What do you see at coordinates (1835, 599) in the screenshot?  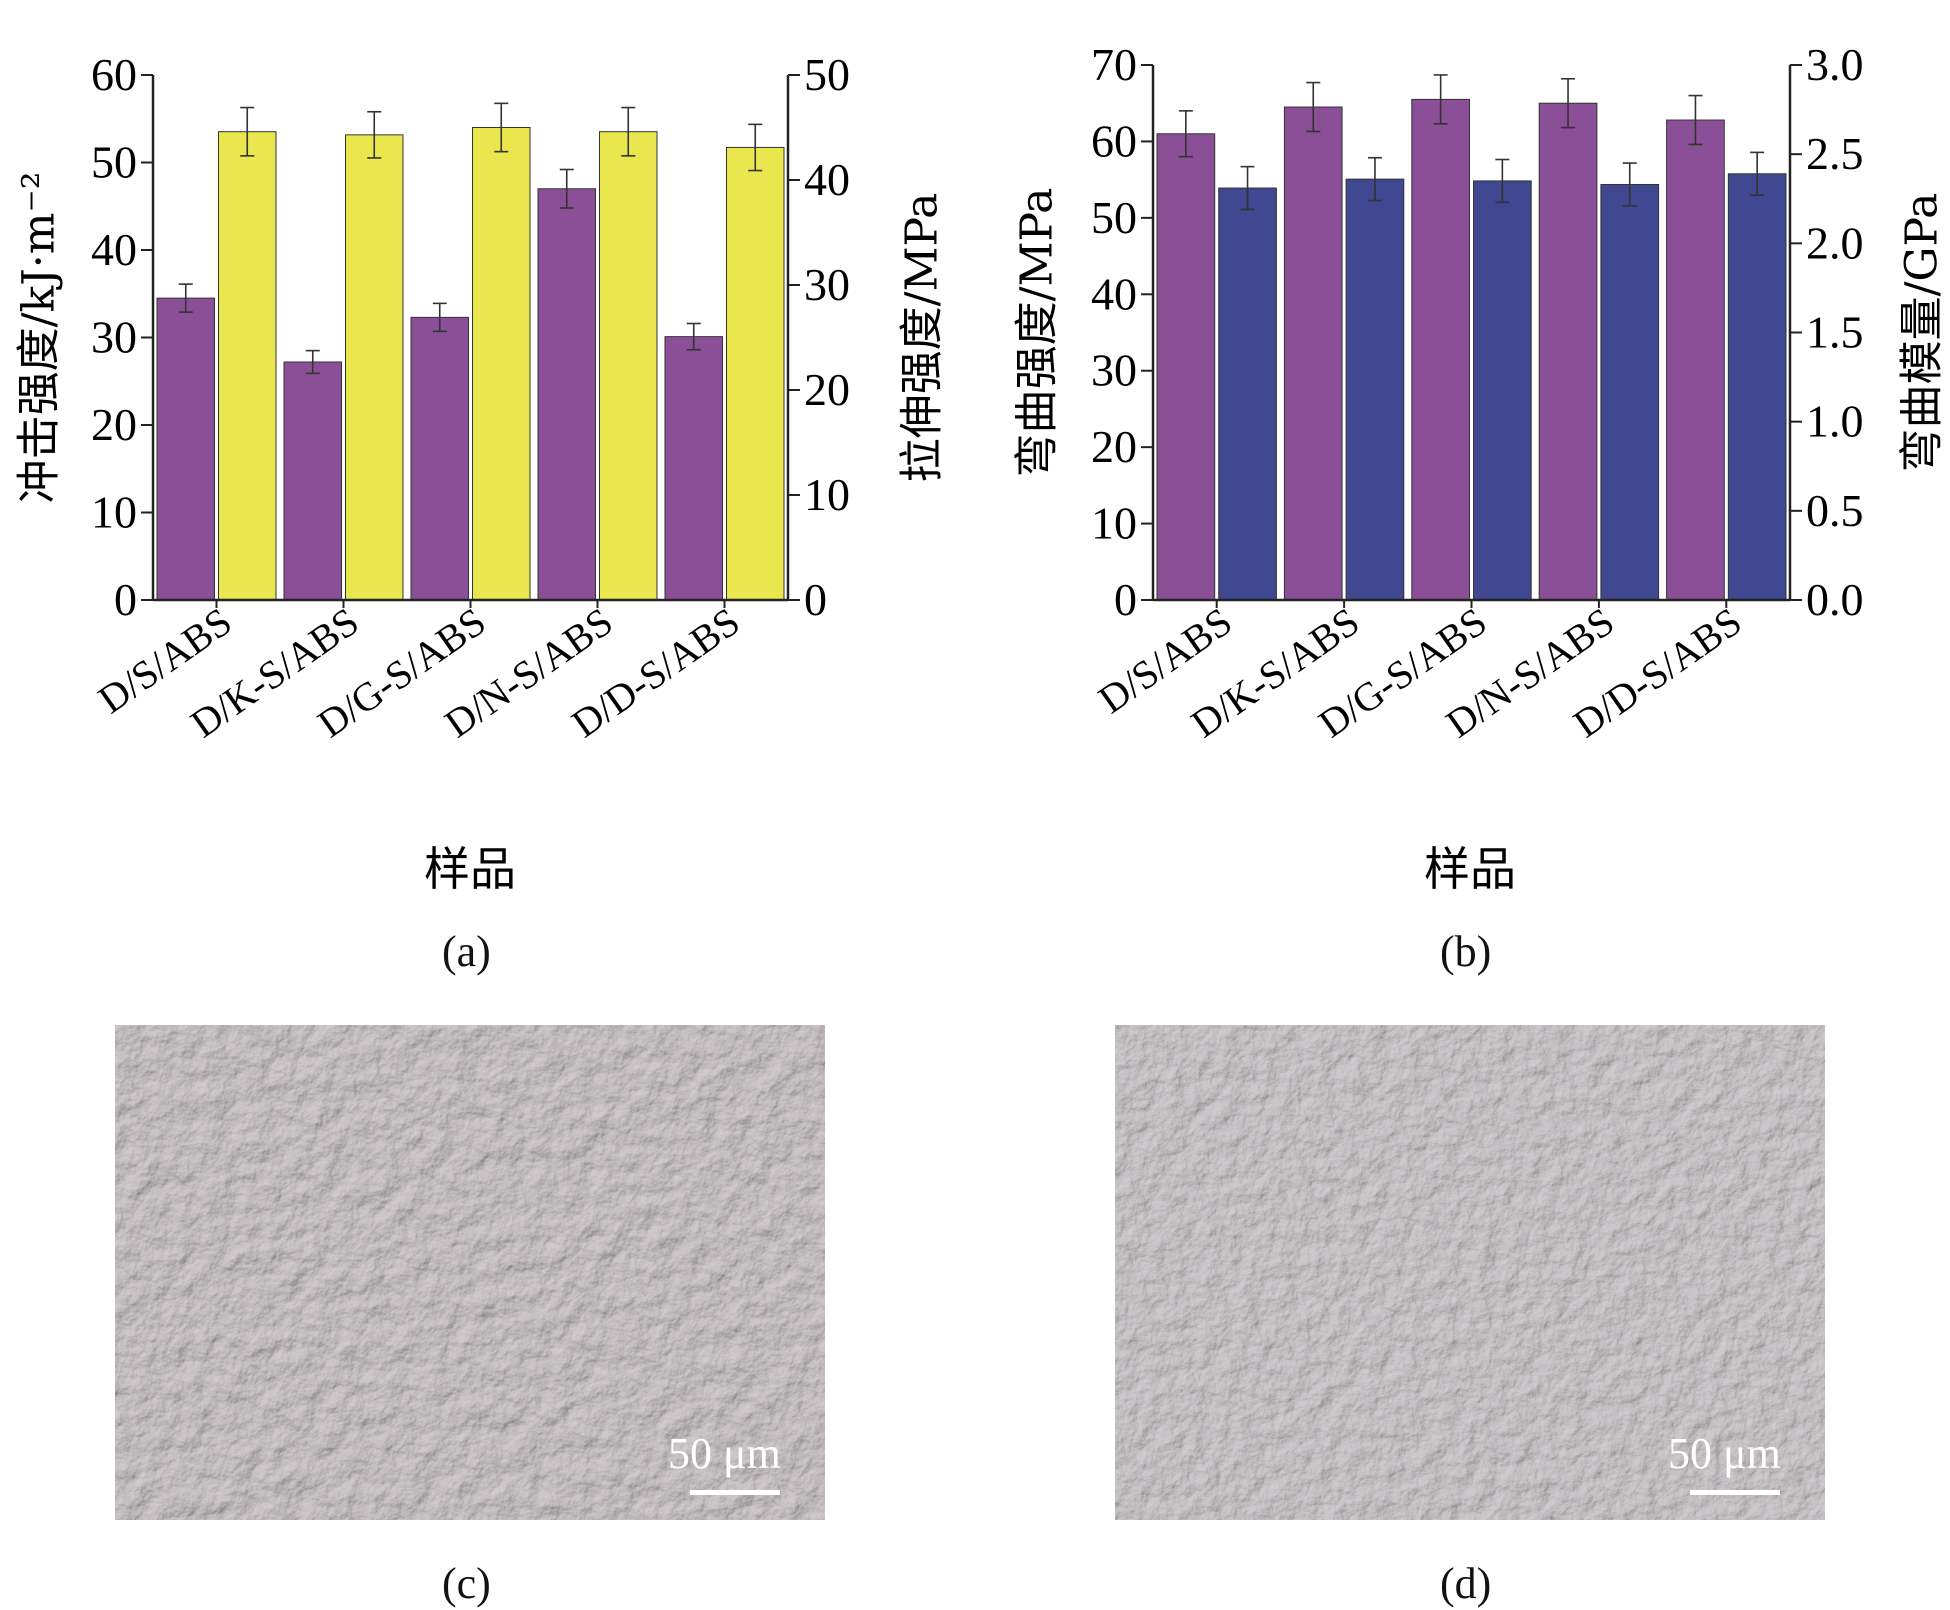 I see `right-tick-label-b-0: 0.0` at bounding box center [1835, 599].